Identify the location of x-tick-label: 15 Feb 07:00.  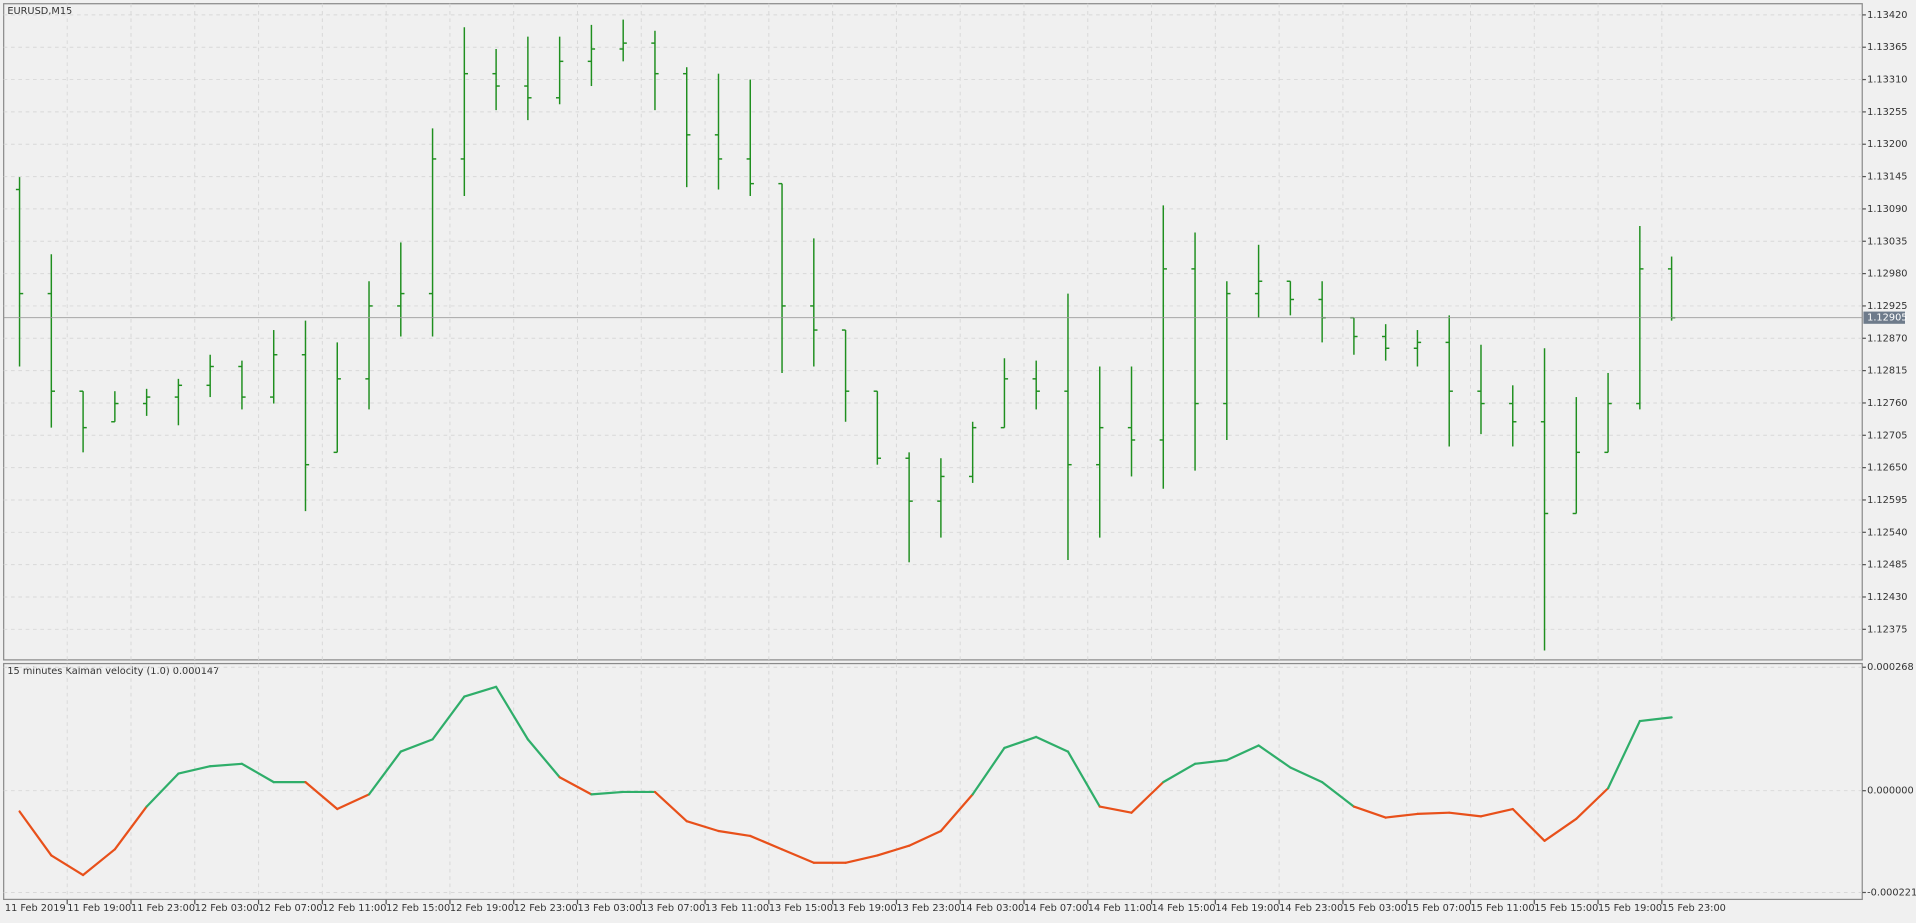
(1439, 908).